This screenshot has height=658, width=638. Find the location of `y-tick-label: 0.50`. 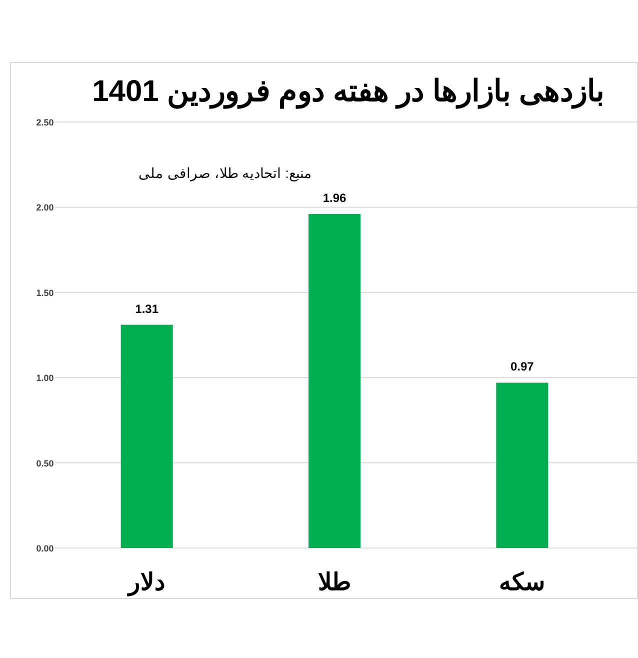

y-tick-label: 0.50 is located at coordinates (45, 463).